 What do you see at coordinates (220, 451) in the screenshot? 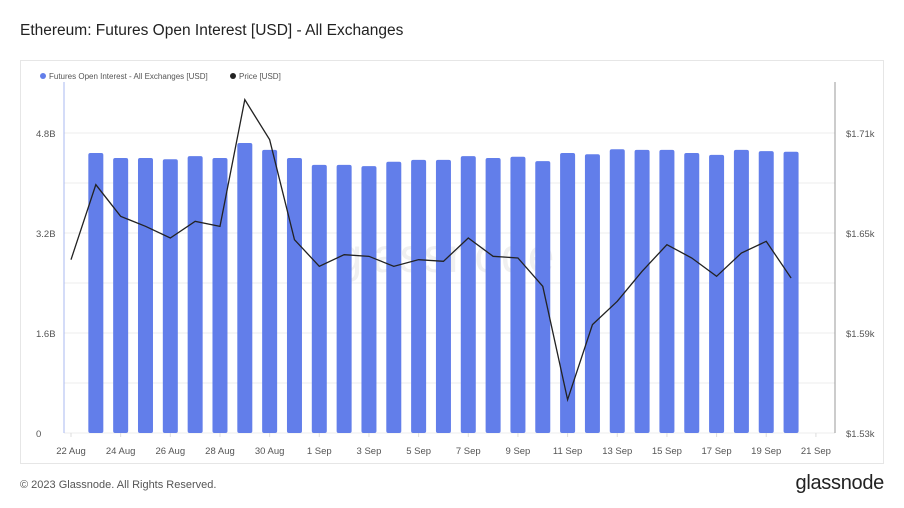
I see `x-tick: 28 Aug` at bounding box center [220, 451].